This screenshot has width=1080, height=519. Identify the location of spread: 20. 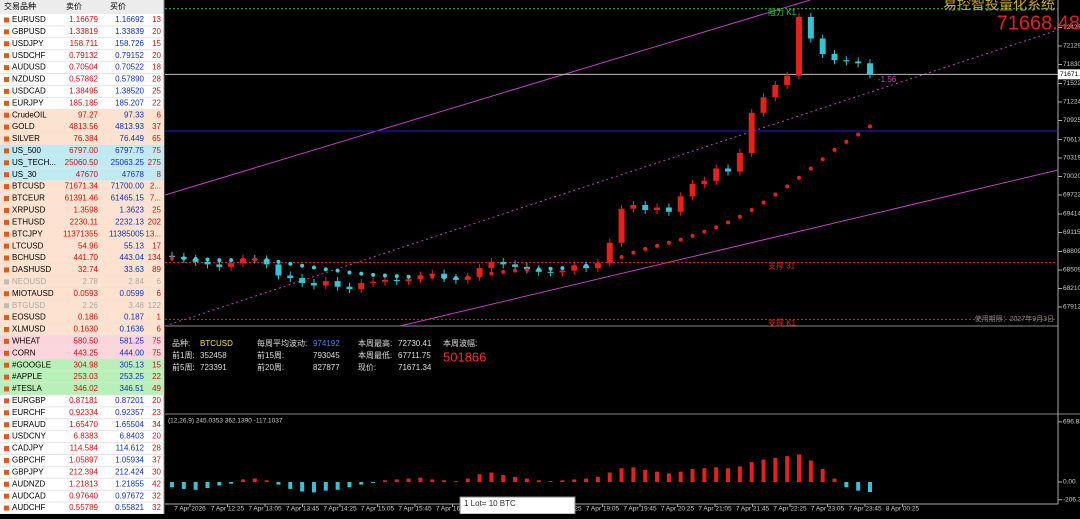
(156, 400).